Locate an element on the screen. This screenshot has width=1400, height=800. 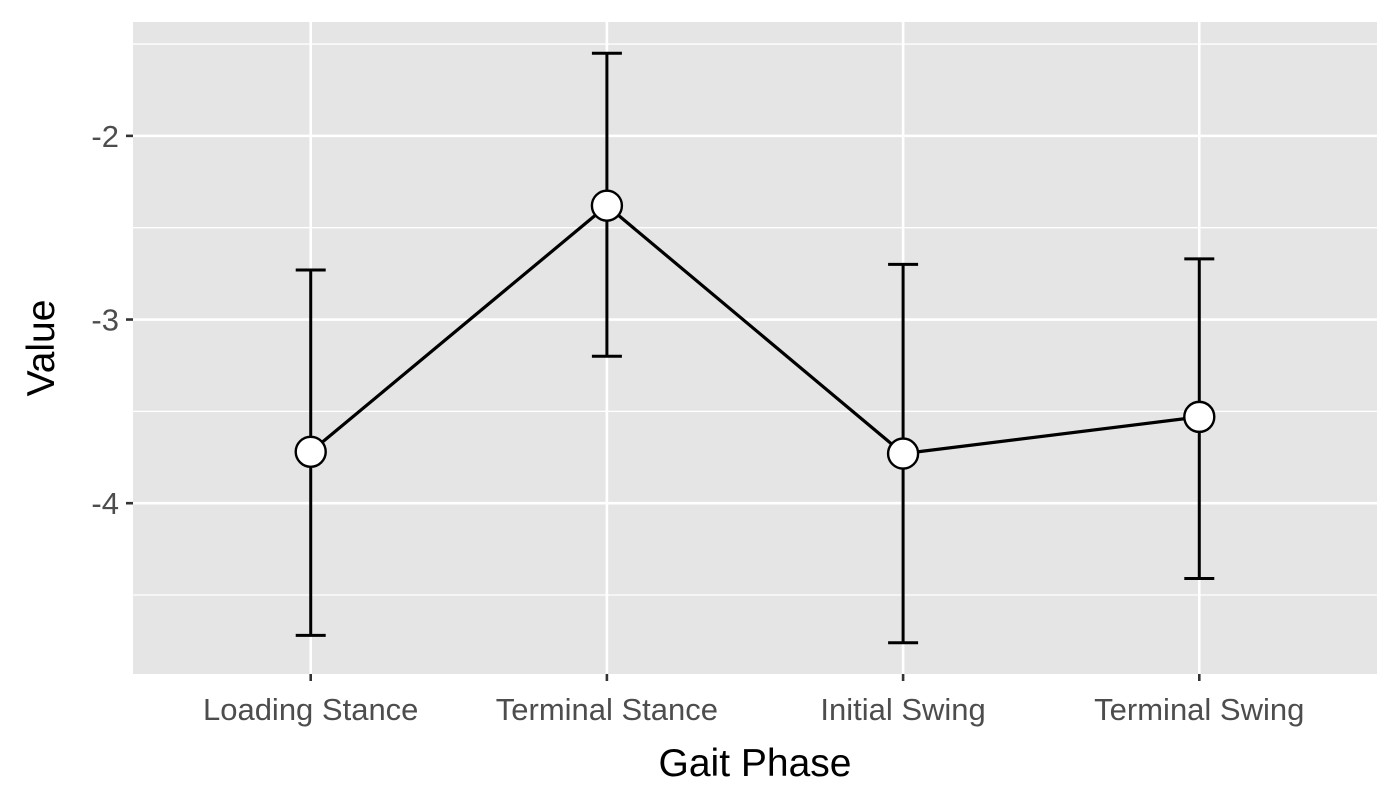
x-tick-label: Terminal Swing is located at coordinates (1199, 709).